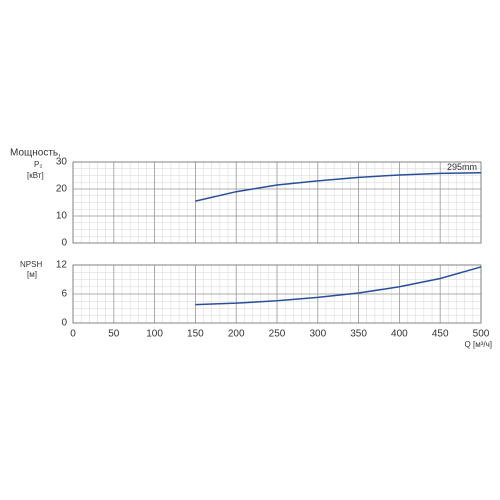 The height and width of the screenshot is (500, 500). What do you see at coordinates (62, 189) in the screenshot?
I see `y-tick-label: 20` at bounding box center [62, 189].